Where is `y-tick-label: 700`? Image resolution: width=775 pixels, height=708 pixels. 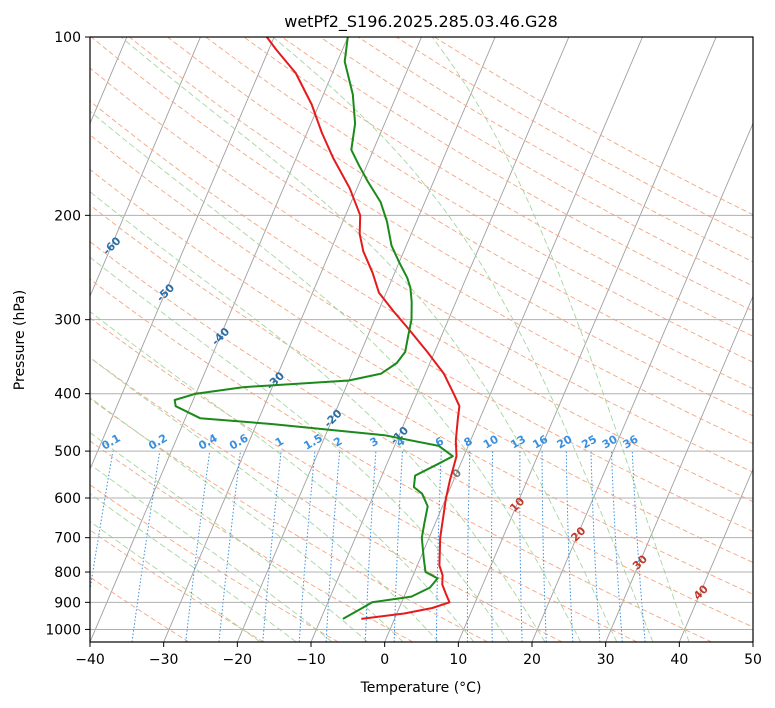 y-tick-label: 700 is located at coordinates (67, 539).